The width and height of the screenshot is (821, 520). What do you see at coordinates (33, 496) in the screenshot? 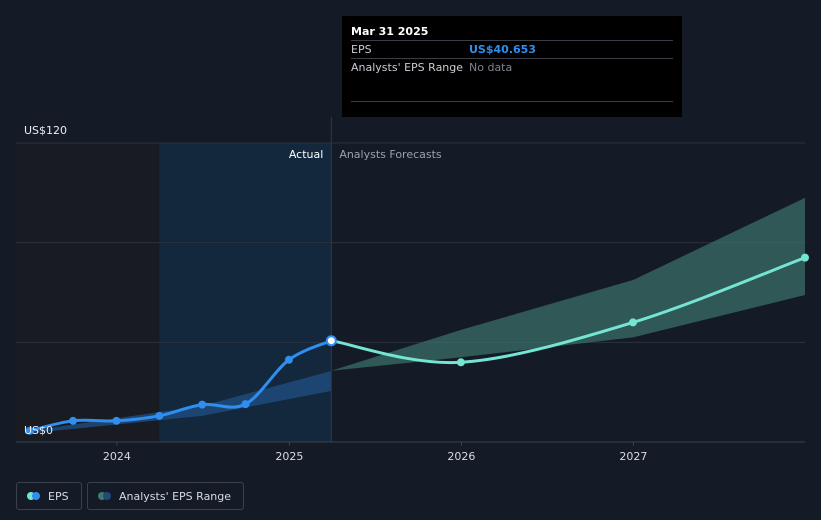
I see `eps-legend-icon` at bounding box center [33, 496].